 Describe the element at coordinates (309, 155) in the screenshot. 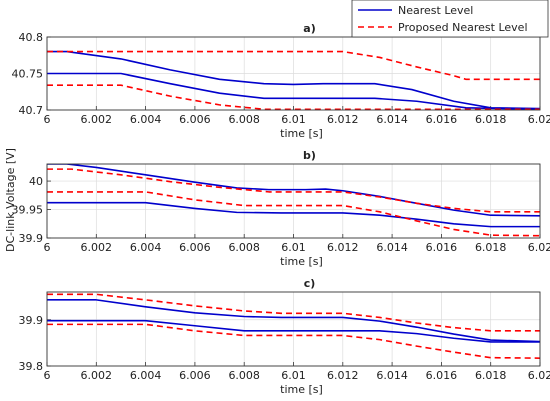

I see `panel-title: b)` at that location.